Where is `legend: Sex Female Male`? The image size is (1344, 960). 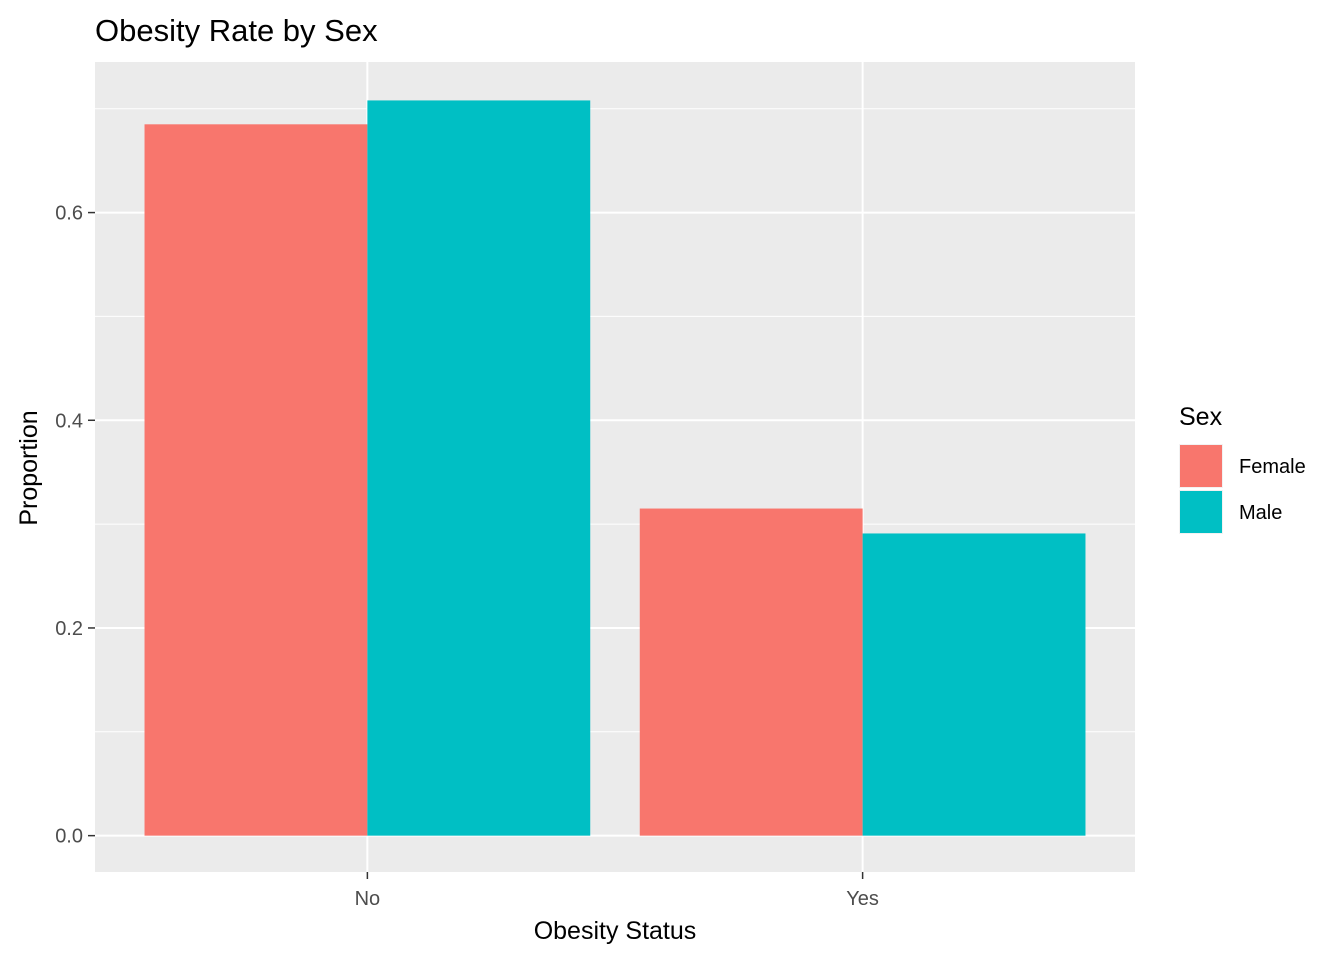
legend: Sex Female Male is located at coordinates (1242, 468).